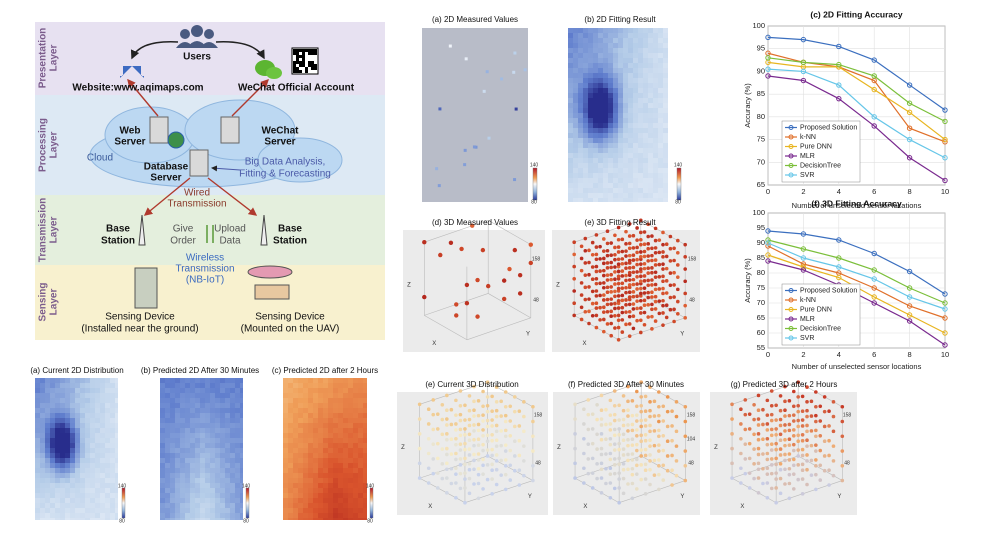 The height and width of the screenshot is (544, 1000). What do you see at coordinates (476, 147) in the screenshot?
I see `measured-point` at bounding box center [476, 147].